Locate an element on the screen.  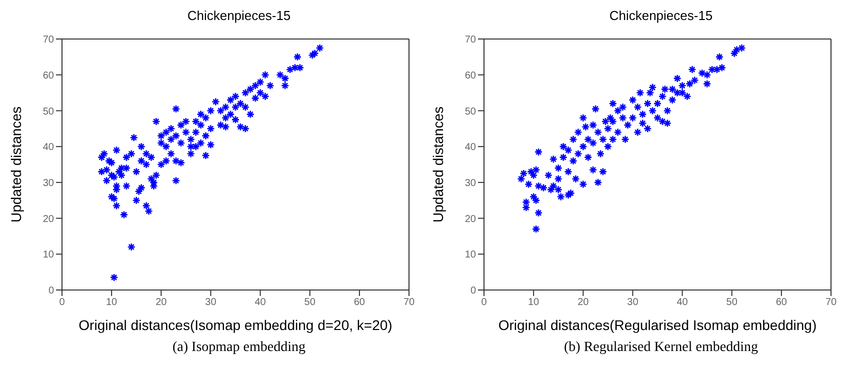
x-axis-title: Original distances(Isomap embedding d=20, k=20) is located at coordinates (235, 325).